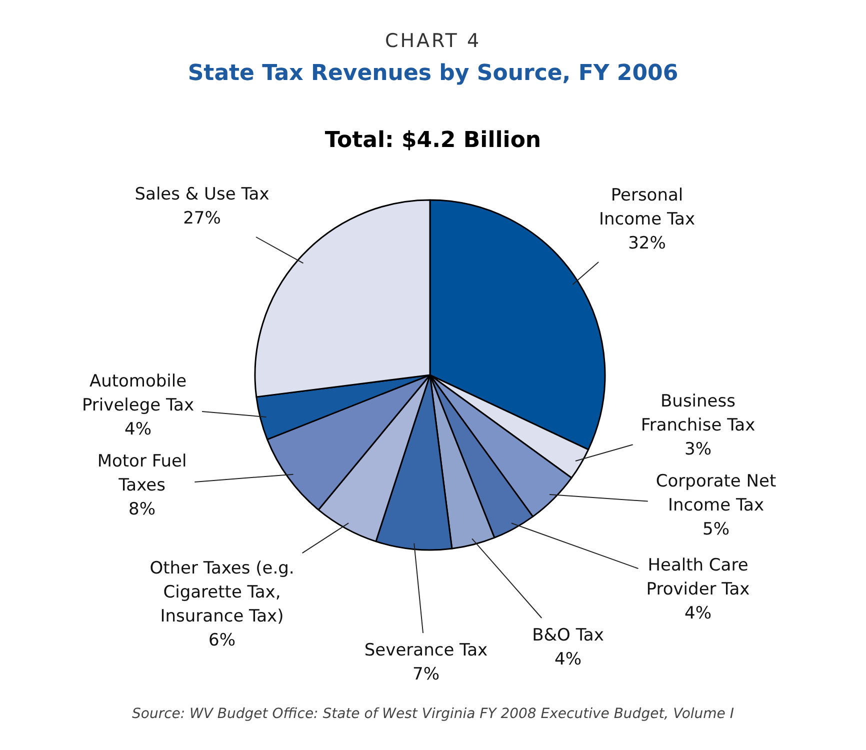  What do you see at coordinates (568, 635) in the screenshot?
I see `slice-label: B&O Tax` at bounding box center [568, 635].